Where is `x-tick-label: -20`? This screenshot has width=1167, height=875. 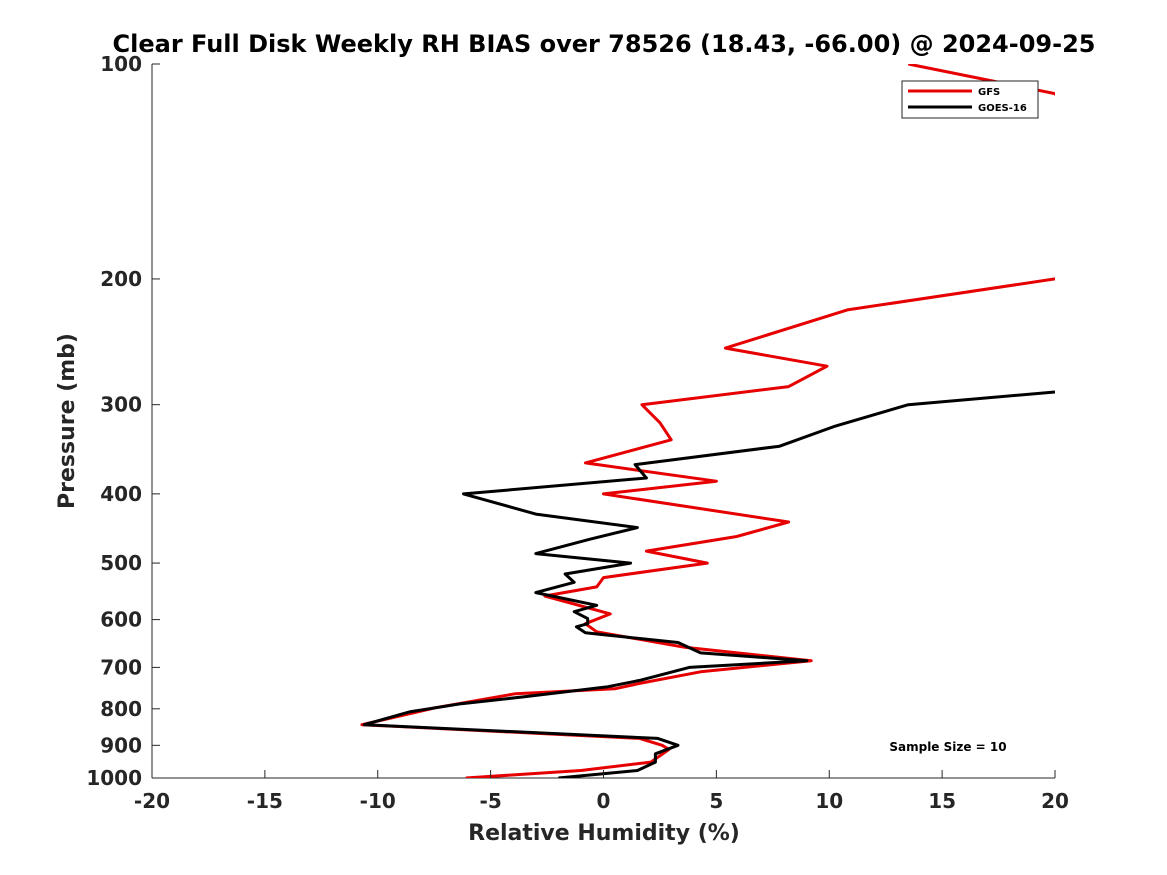
x-tick-label: -20 is located at coordinates (152, 801).